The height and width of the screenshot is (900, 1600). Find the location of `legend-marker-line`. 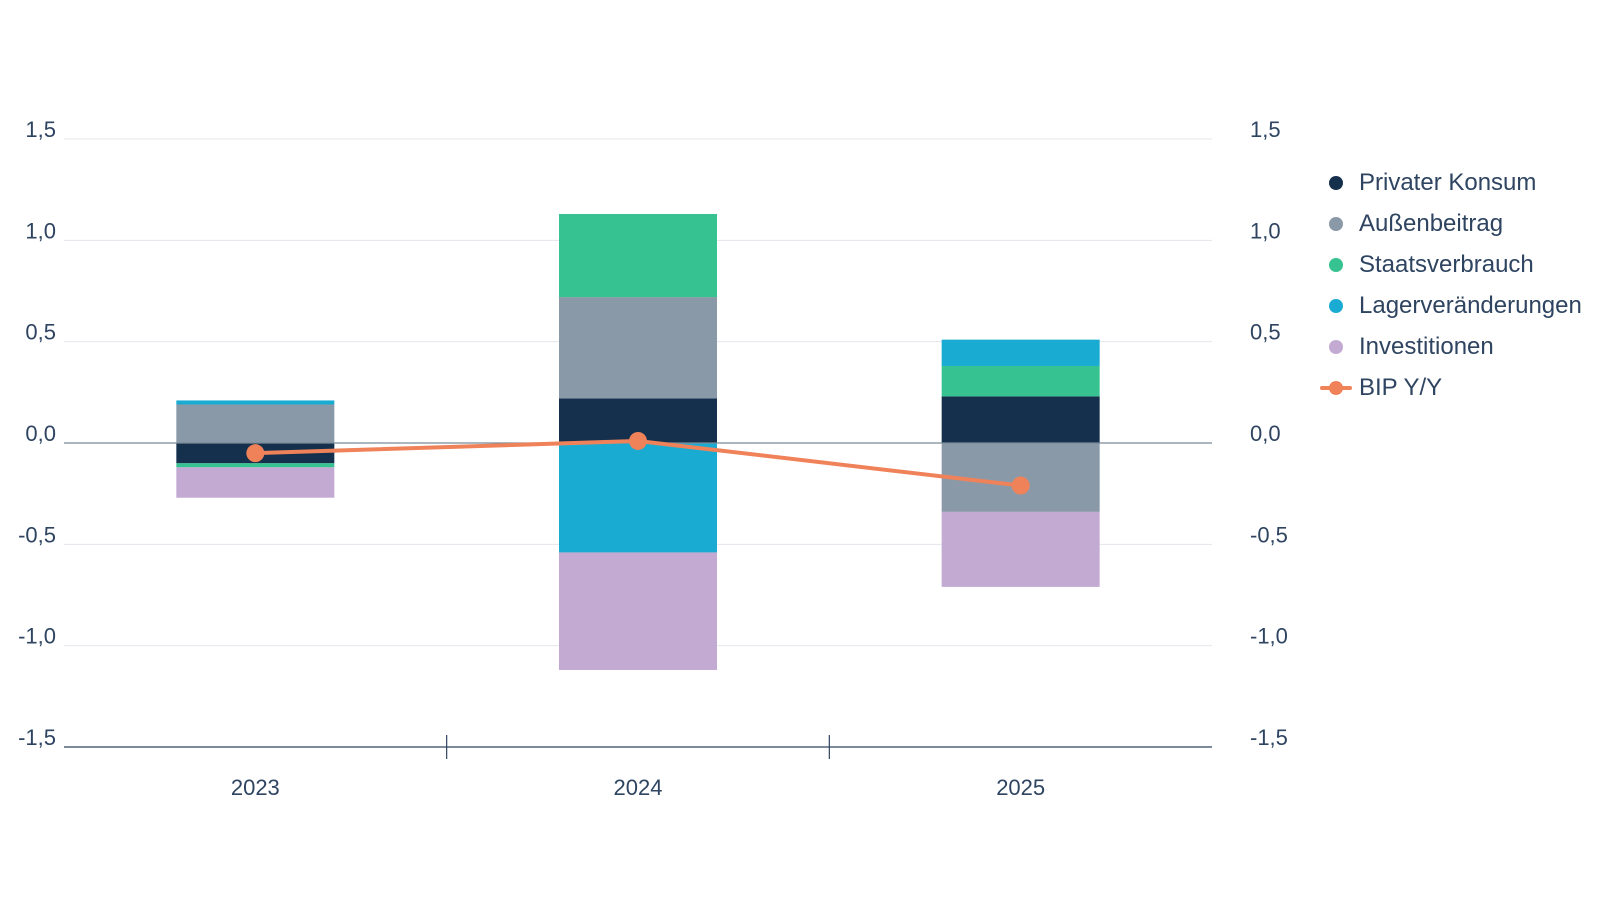

legend-marker-line is located at coordinates (1336, 387).